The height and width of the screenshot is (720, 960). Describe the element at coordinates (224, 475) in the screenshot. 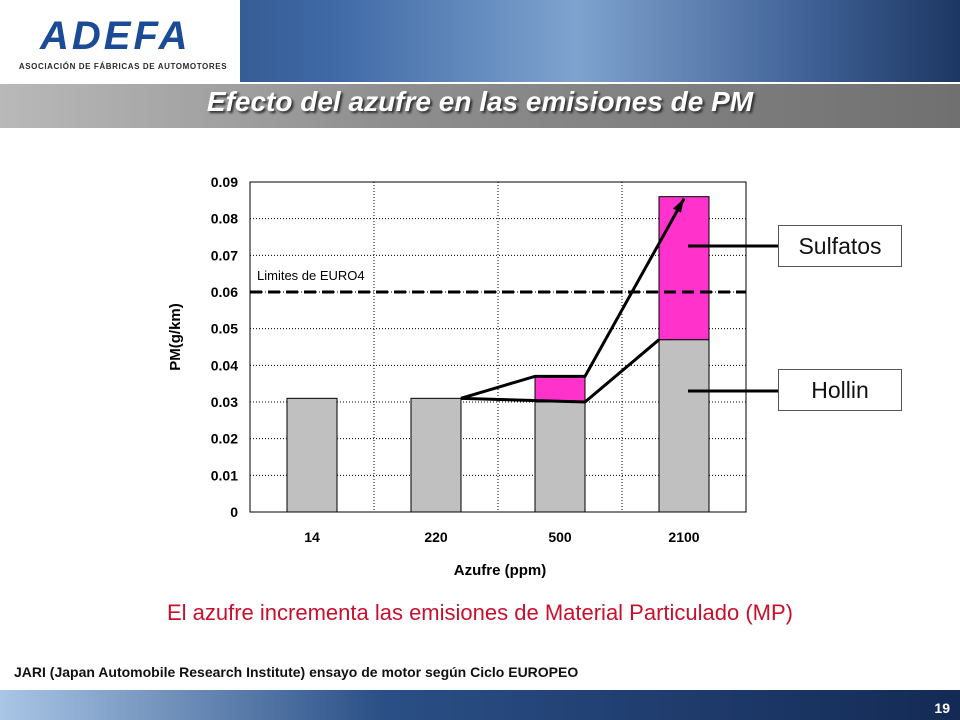

I see `y-tick-label: 0.01` at that location.